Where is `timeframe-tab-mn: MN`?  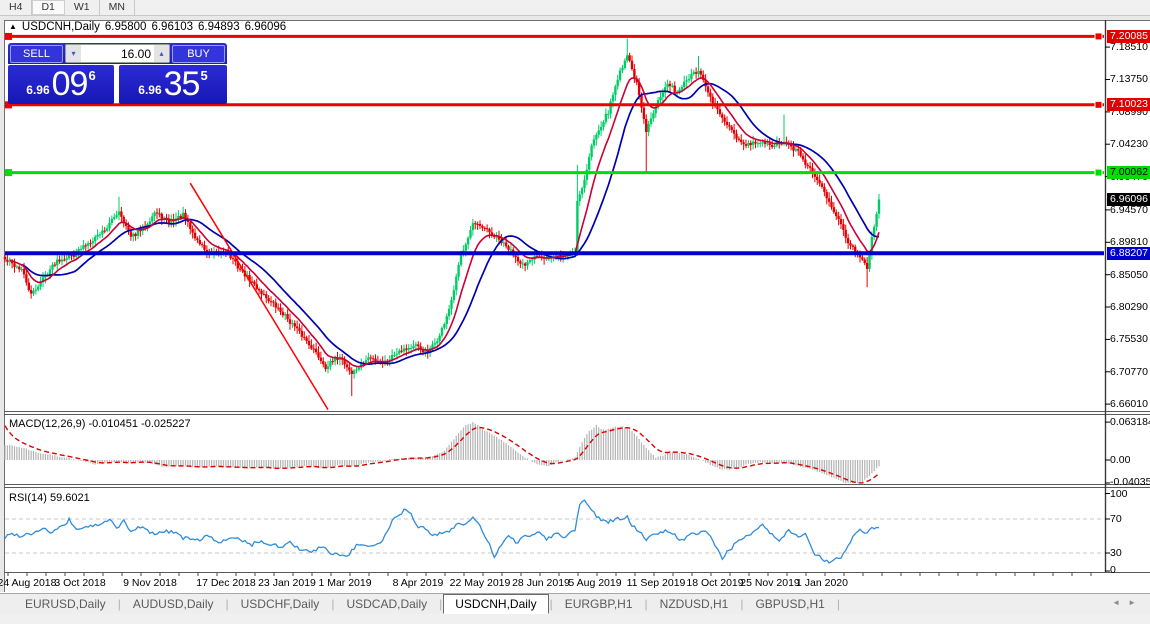
timeframe-tab-mn: MN is located at coordinates (117, 7).